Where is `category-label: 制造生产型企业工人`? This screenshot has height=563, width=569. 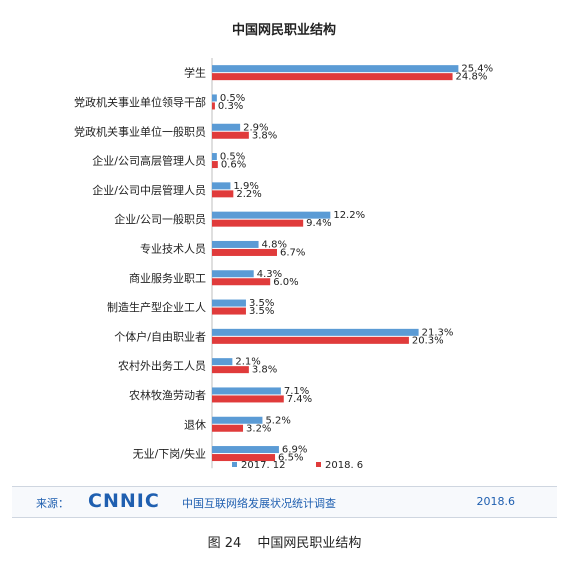
category-label: 制造生产型企业工人 is located at coordinates (156, 307).